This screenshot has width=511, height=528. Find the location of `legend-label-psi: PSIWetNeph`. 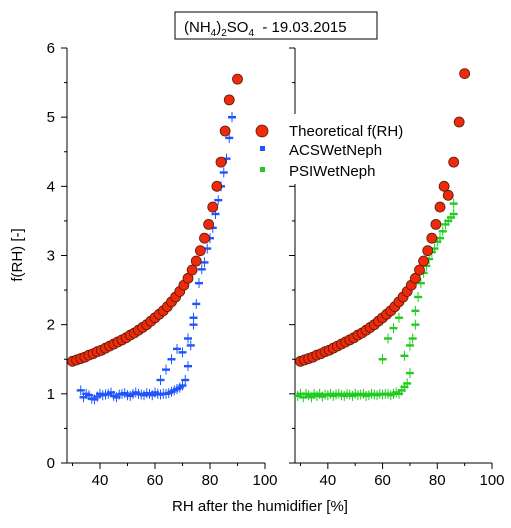

legend-label-psi: PSIWetNeph is located at coordinates (332, 171).